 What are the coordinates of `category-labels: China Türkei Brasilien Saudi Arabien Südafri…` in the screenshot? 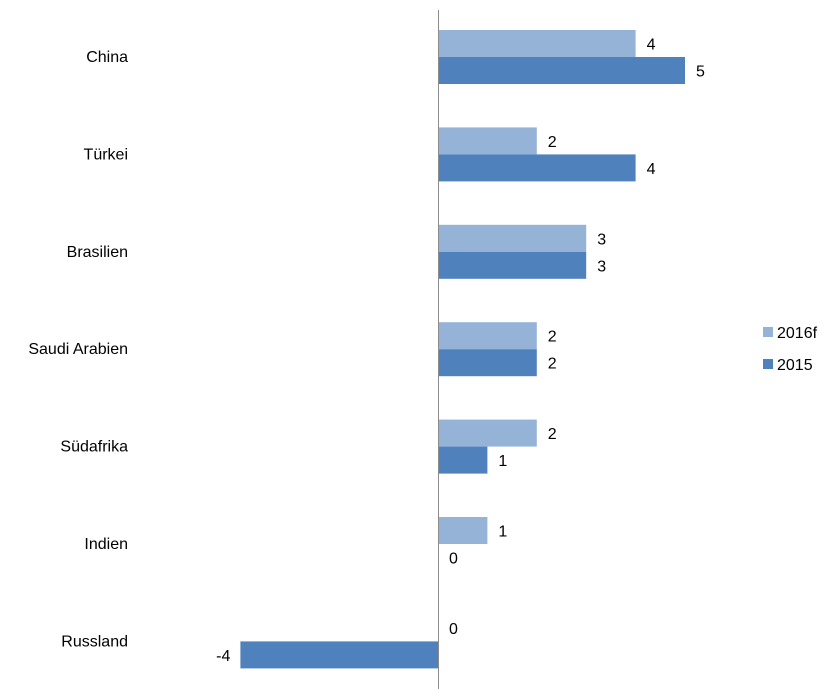 It's located at (78, 349).